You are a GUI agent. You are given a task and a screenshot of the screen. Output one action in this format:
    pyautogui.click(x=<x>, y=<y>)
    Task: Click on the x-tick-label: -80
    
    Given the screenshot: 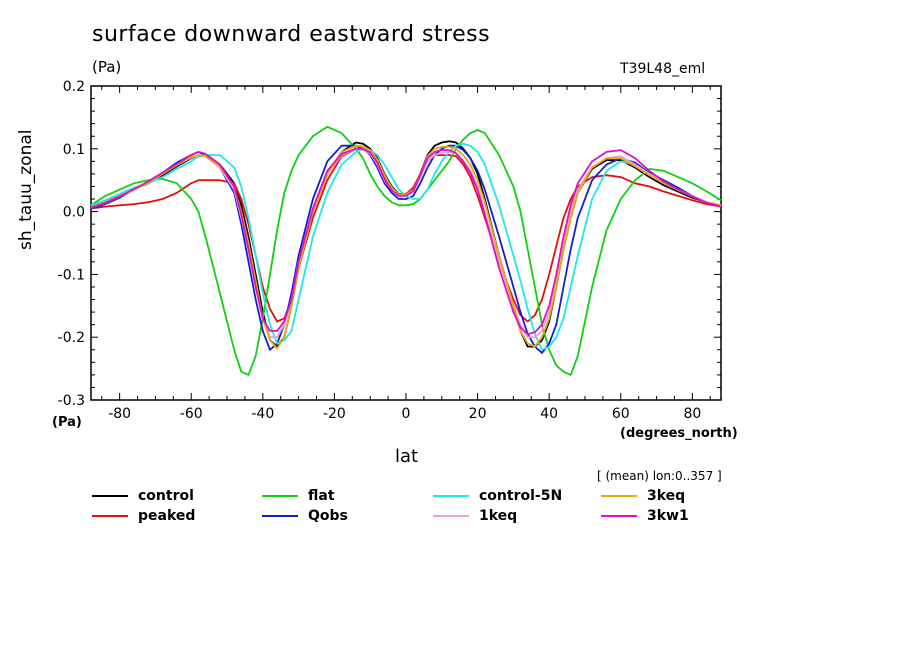 What is the action you would take?
    pyautogui.click(x=119, y=414)
    